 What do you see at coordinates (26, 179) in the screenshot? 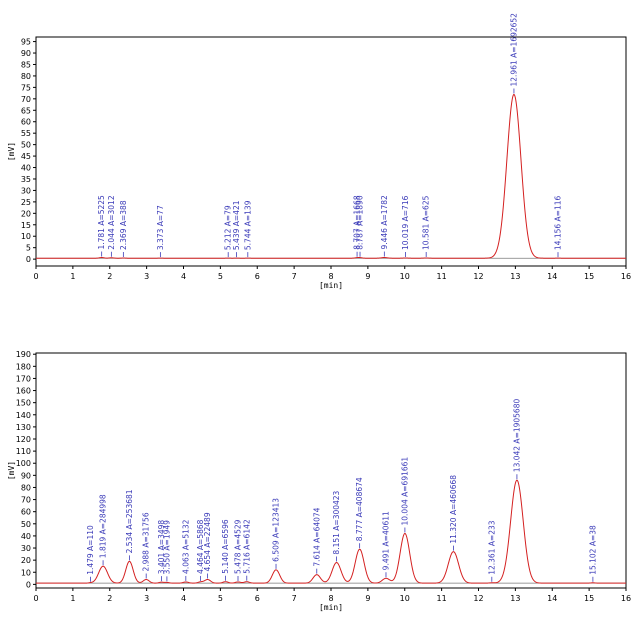
I see `y-tick-label: 35` at bounding box center [26, 179].